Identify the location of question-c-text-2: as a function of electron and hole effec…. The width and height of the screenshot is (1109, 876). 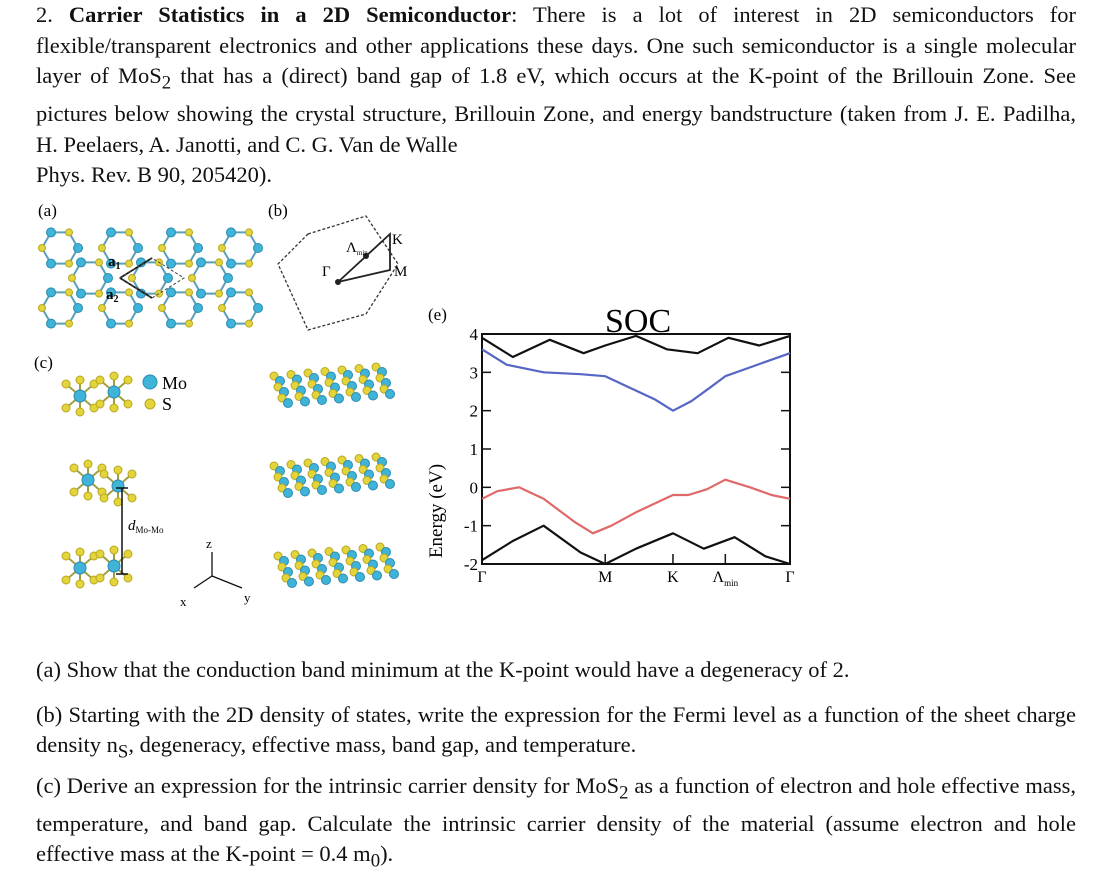
(556, 819).